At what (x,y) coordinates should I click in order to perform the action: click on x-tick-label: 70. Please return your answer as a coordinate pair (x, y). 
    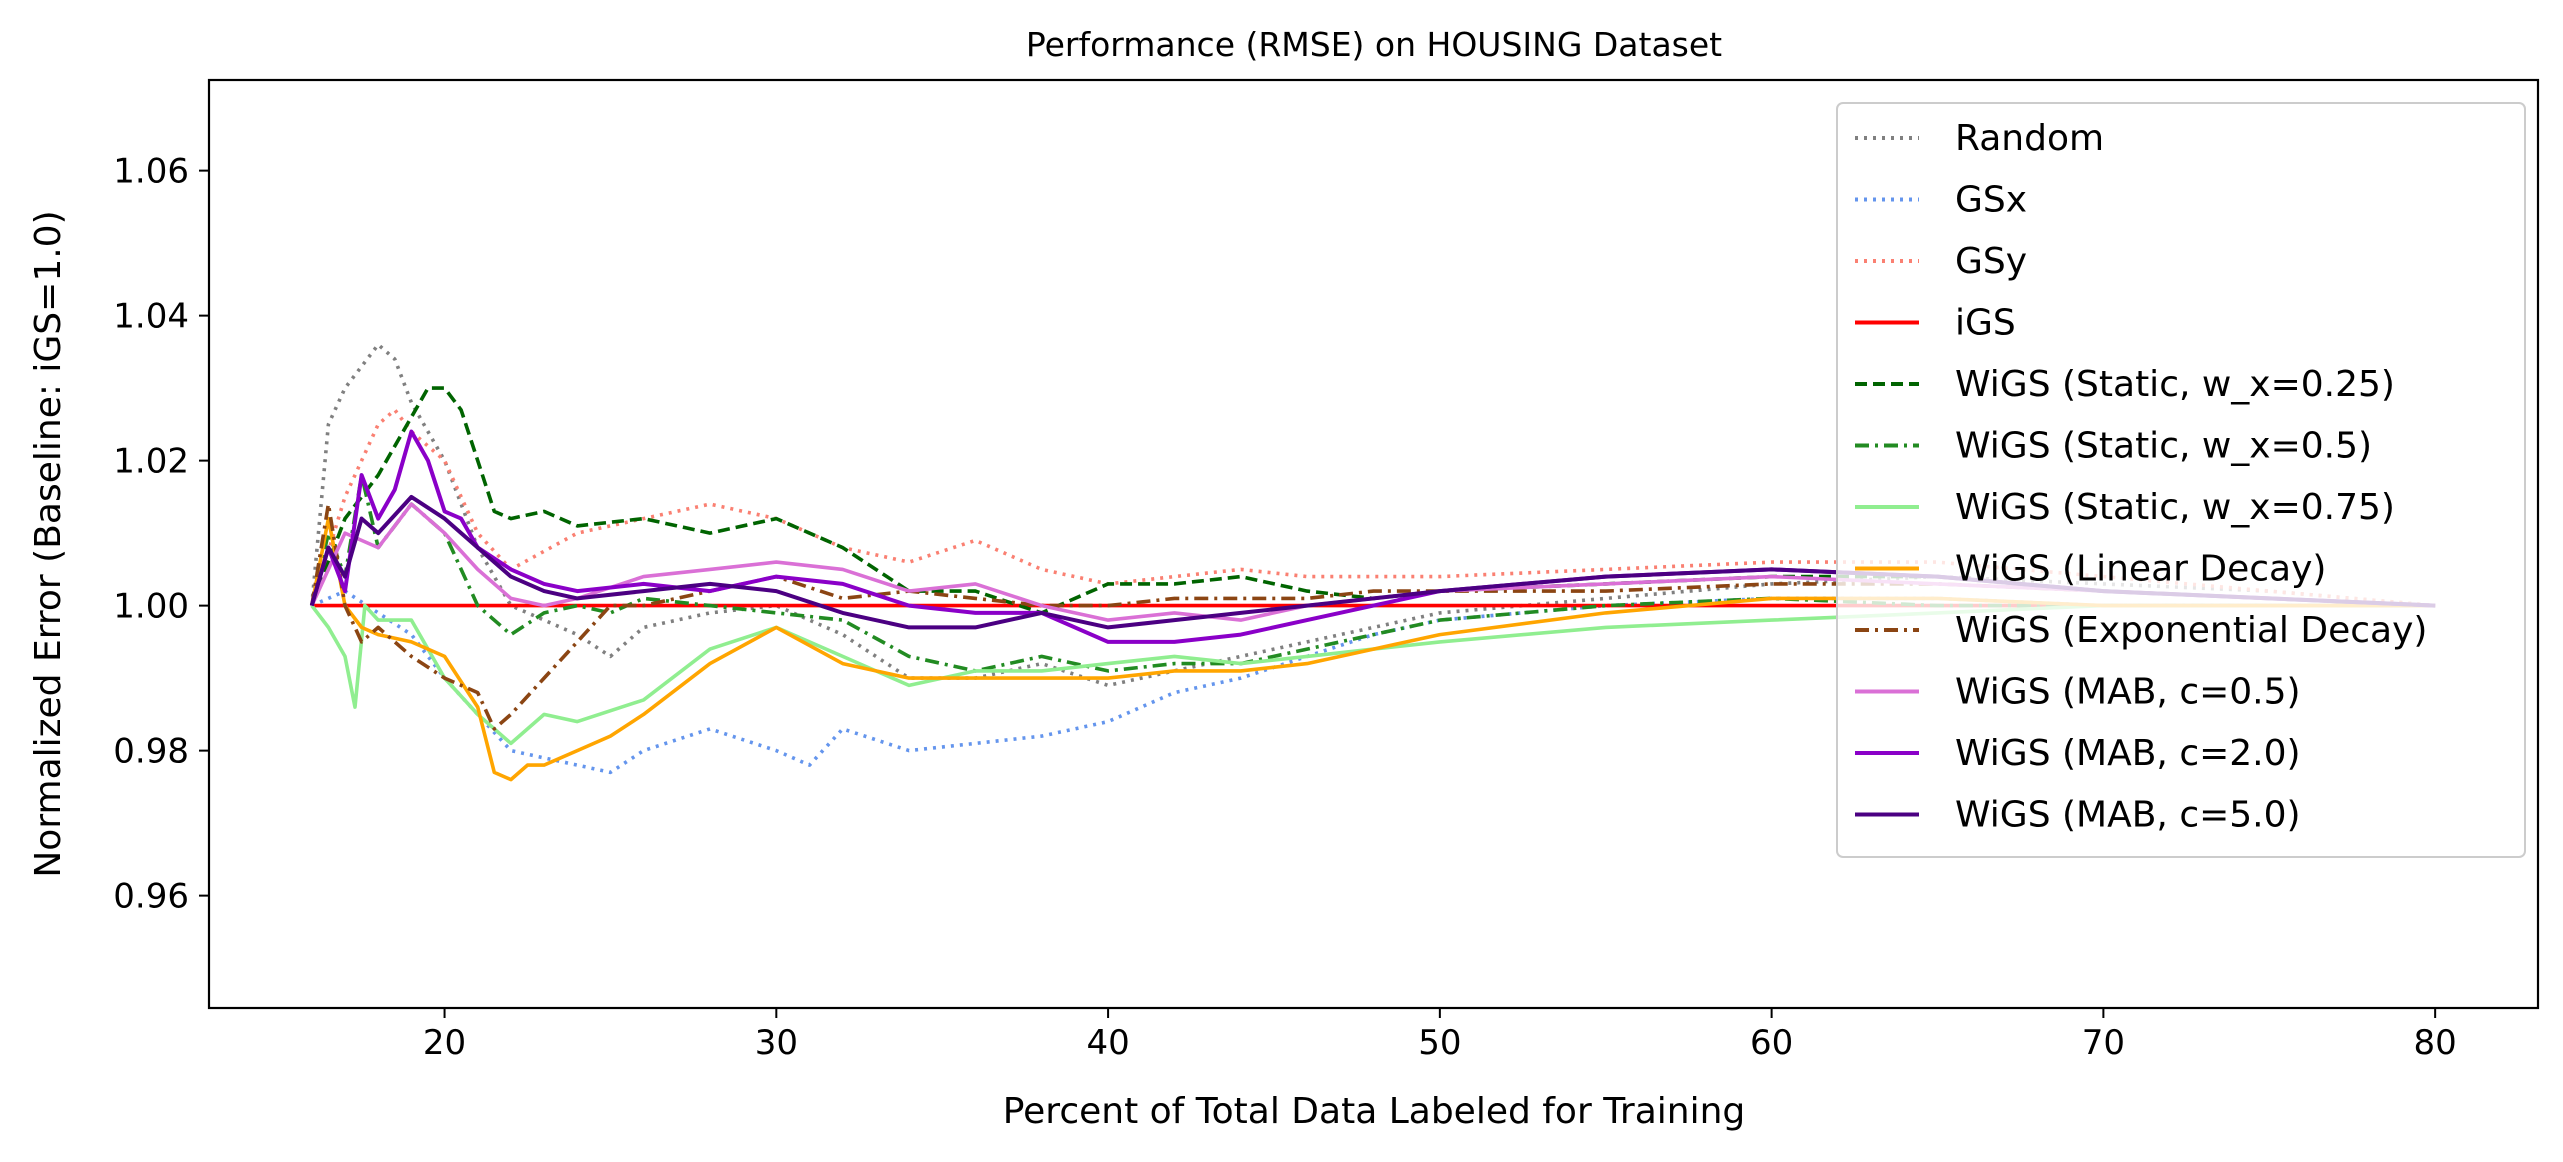
    Looking at the image, I should click on (2103, 1043).